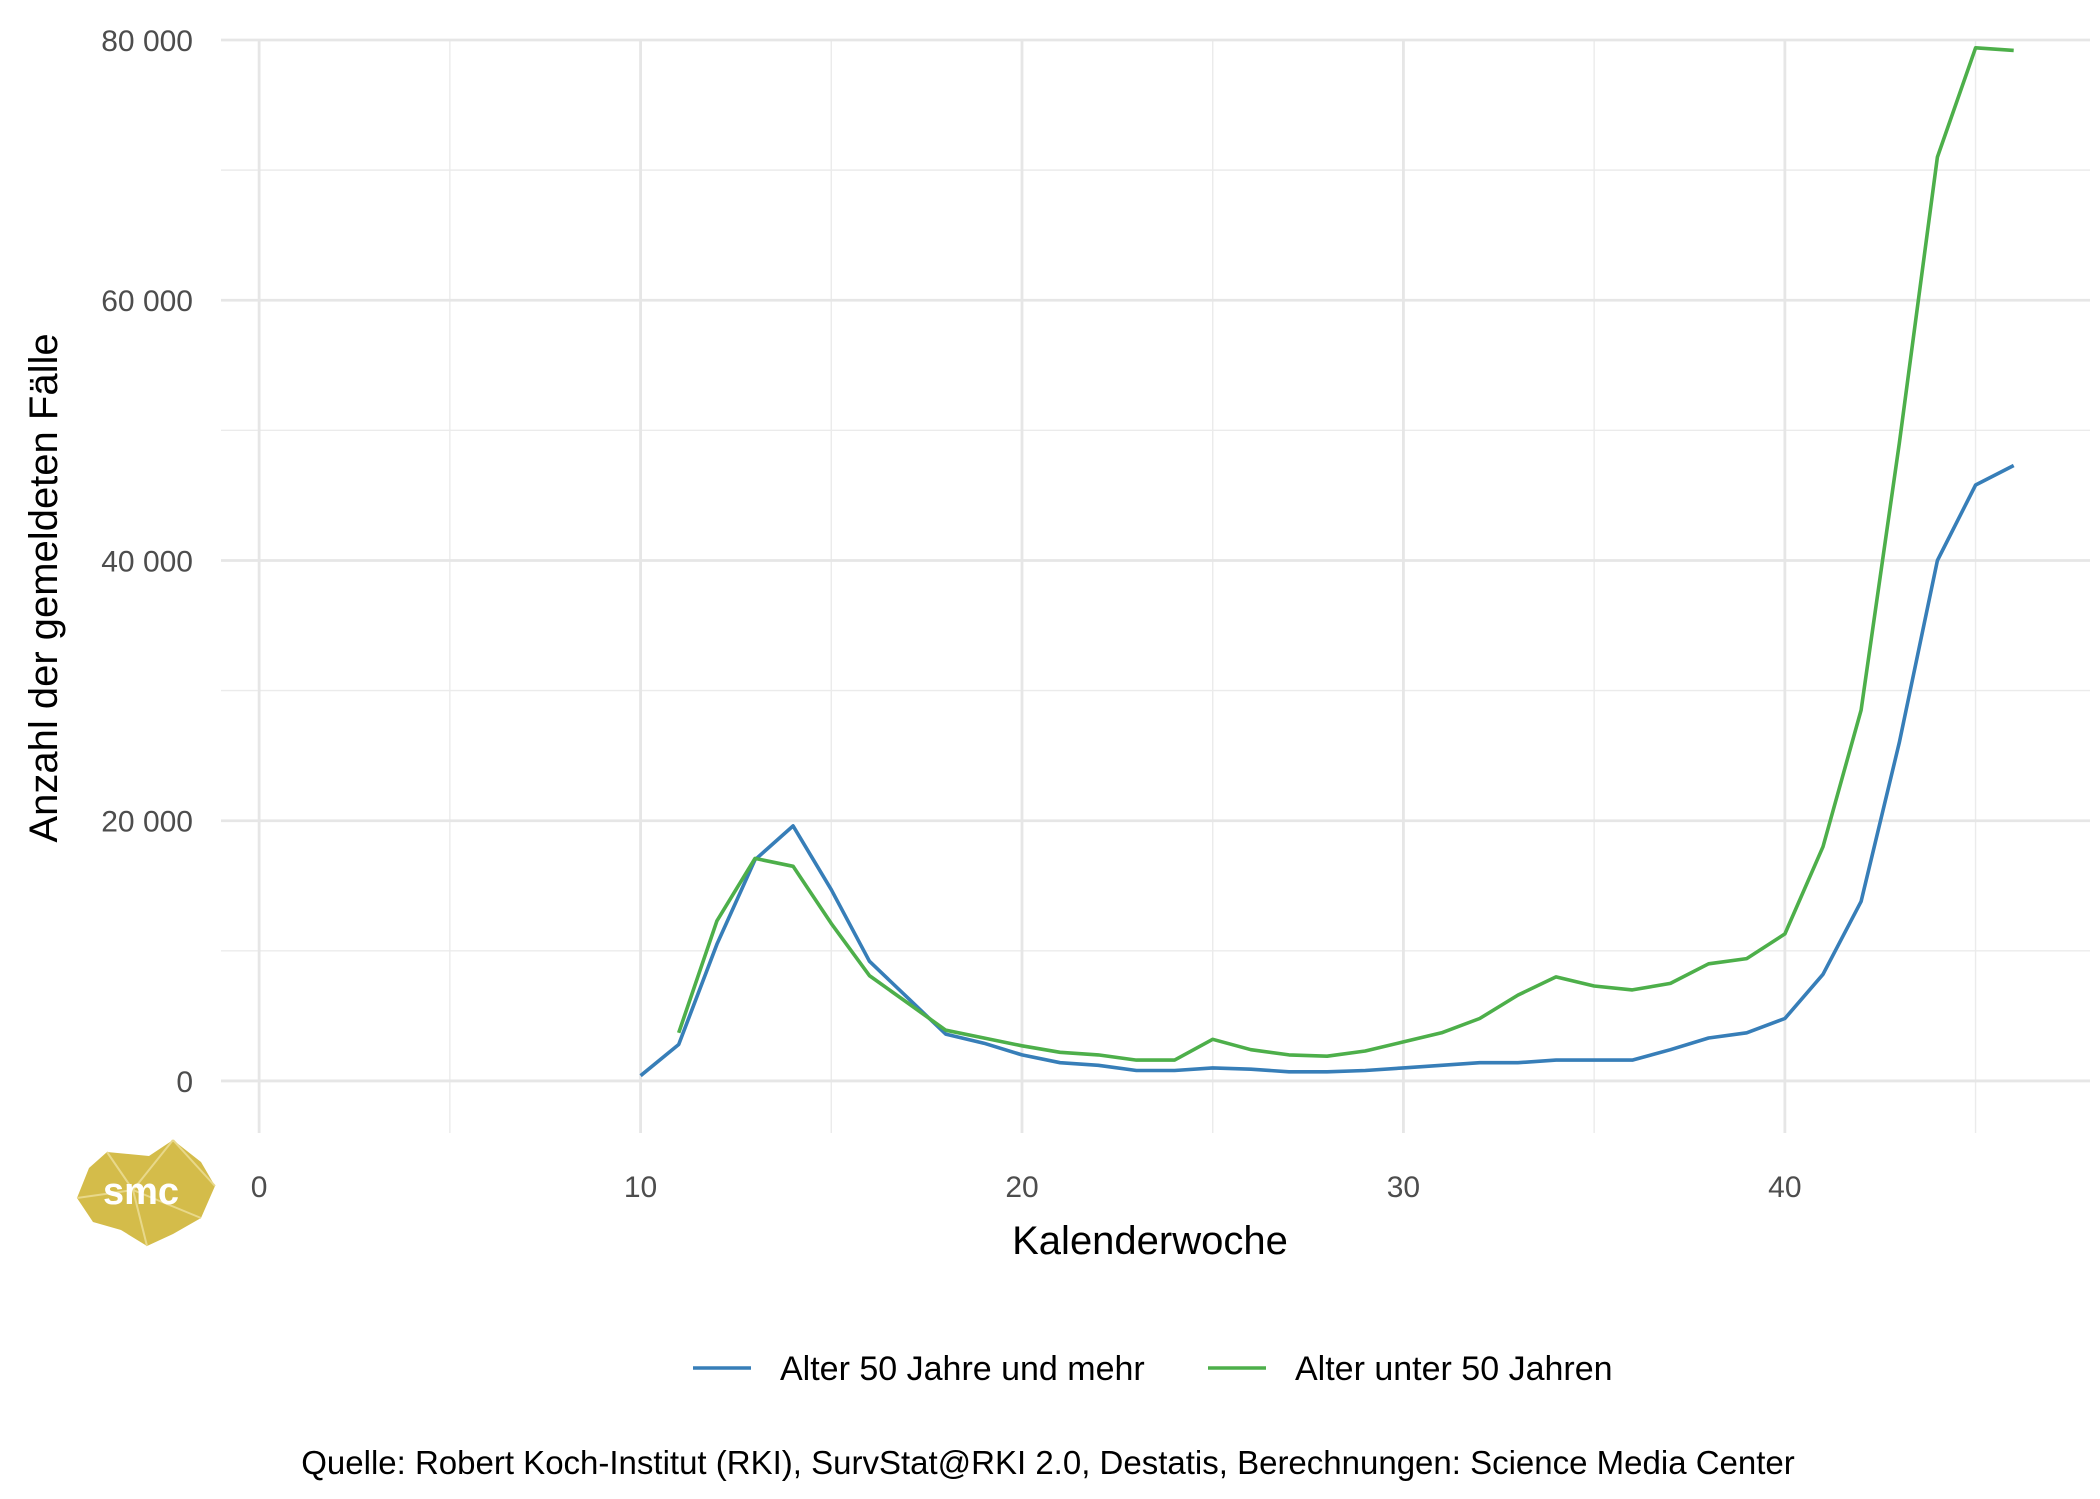  Describe the element at coordinates (1150, 1241) in the screenshot. I see `x-axis-title: Kalenderwoche` at that location.